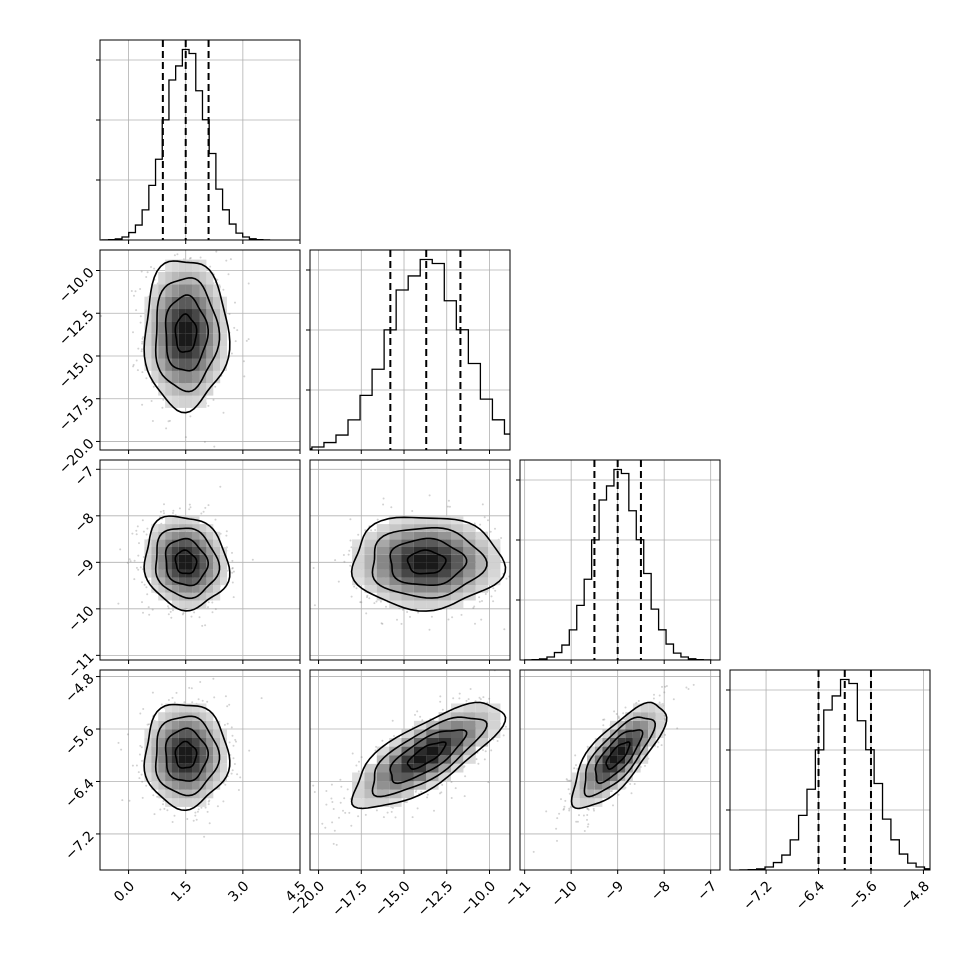 This screenshot has height=970, width=970. I want to click on scatter-panel-3-1: −20.0 −17.5 −15.0 −12.5 −10.0, so click(399, 794).